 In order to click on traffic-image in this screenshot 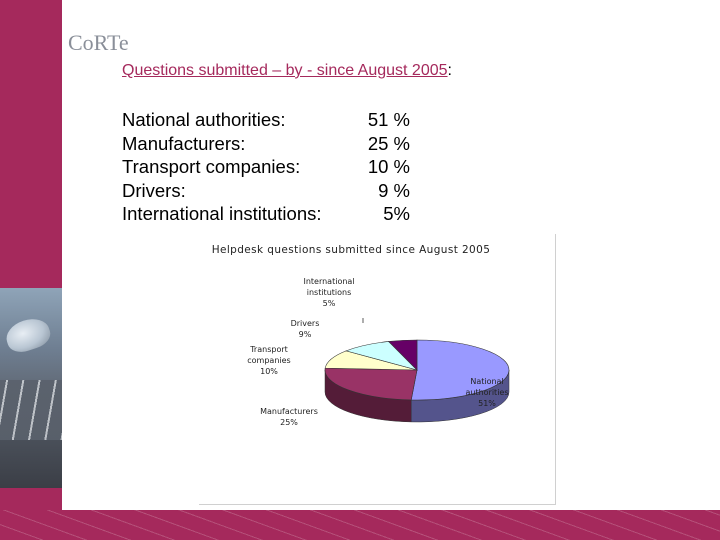, I will do `click(31, 410)`.